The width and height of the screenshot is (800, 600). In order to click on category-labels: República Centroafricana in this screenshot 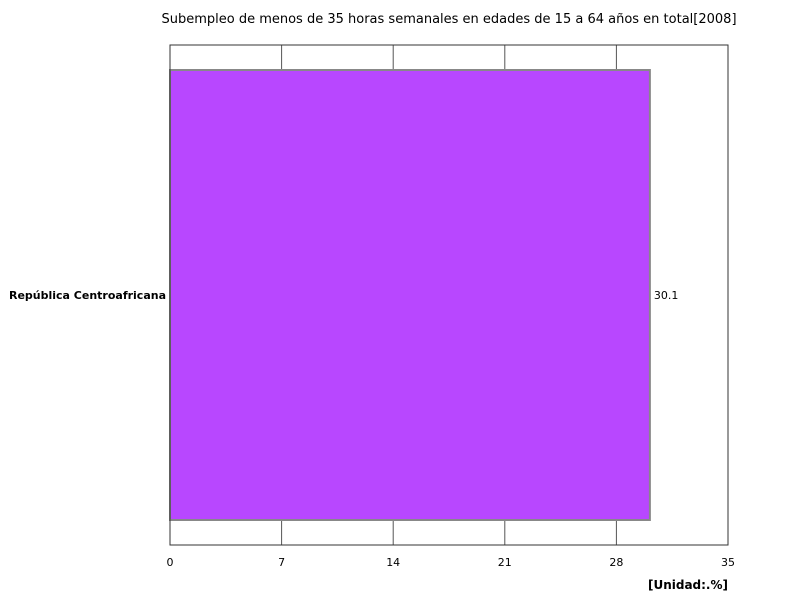, I will do `click(87, 295)`.